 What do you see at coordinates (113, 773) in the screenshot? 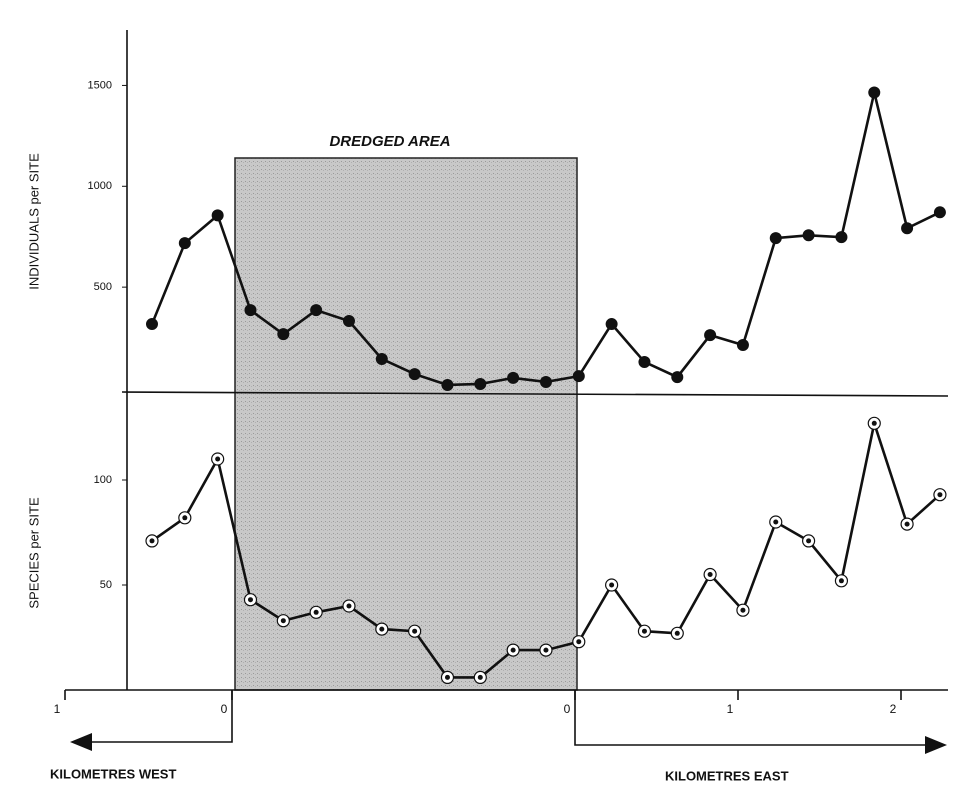
I see `west-label: KILOMETRES WEST` at bounding box center [113, 773].